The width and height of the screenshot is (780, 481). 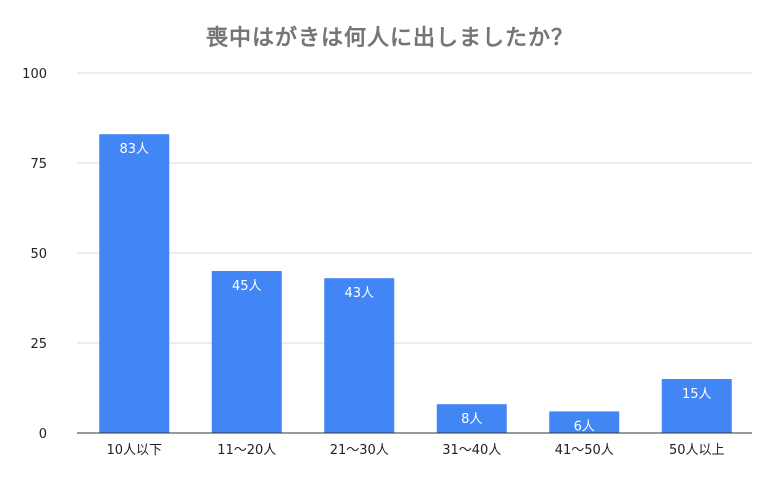 I want to click on x-tick-label: 50人以上, so click(x=697, y=450).